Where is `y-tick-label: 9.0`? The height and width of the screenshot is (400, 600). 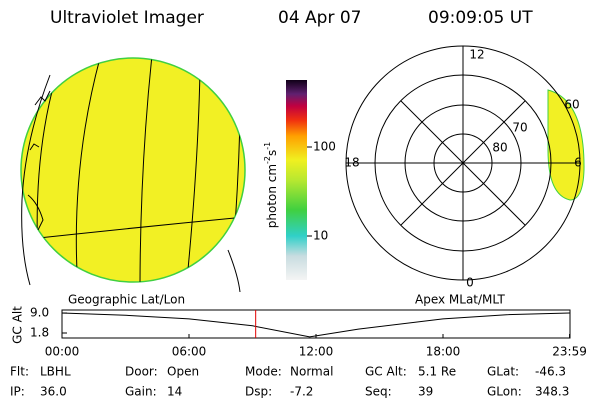
y-tick-label: 9.0 is located at coordinates (39, 313).